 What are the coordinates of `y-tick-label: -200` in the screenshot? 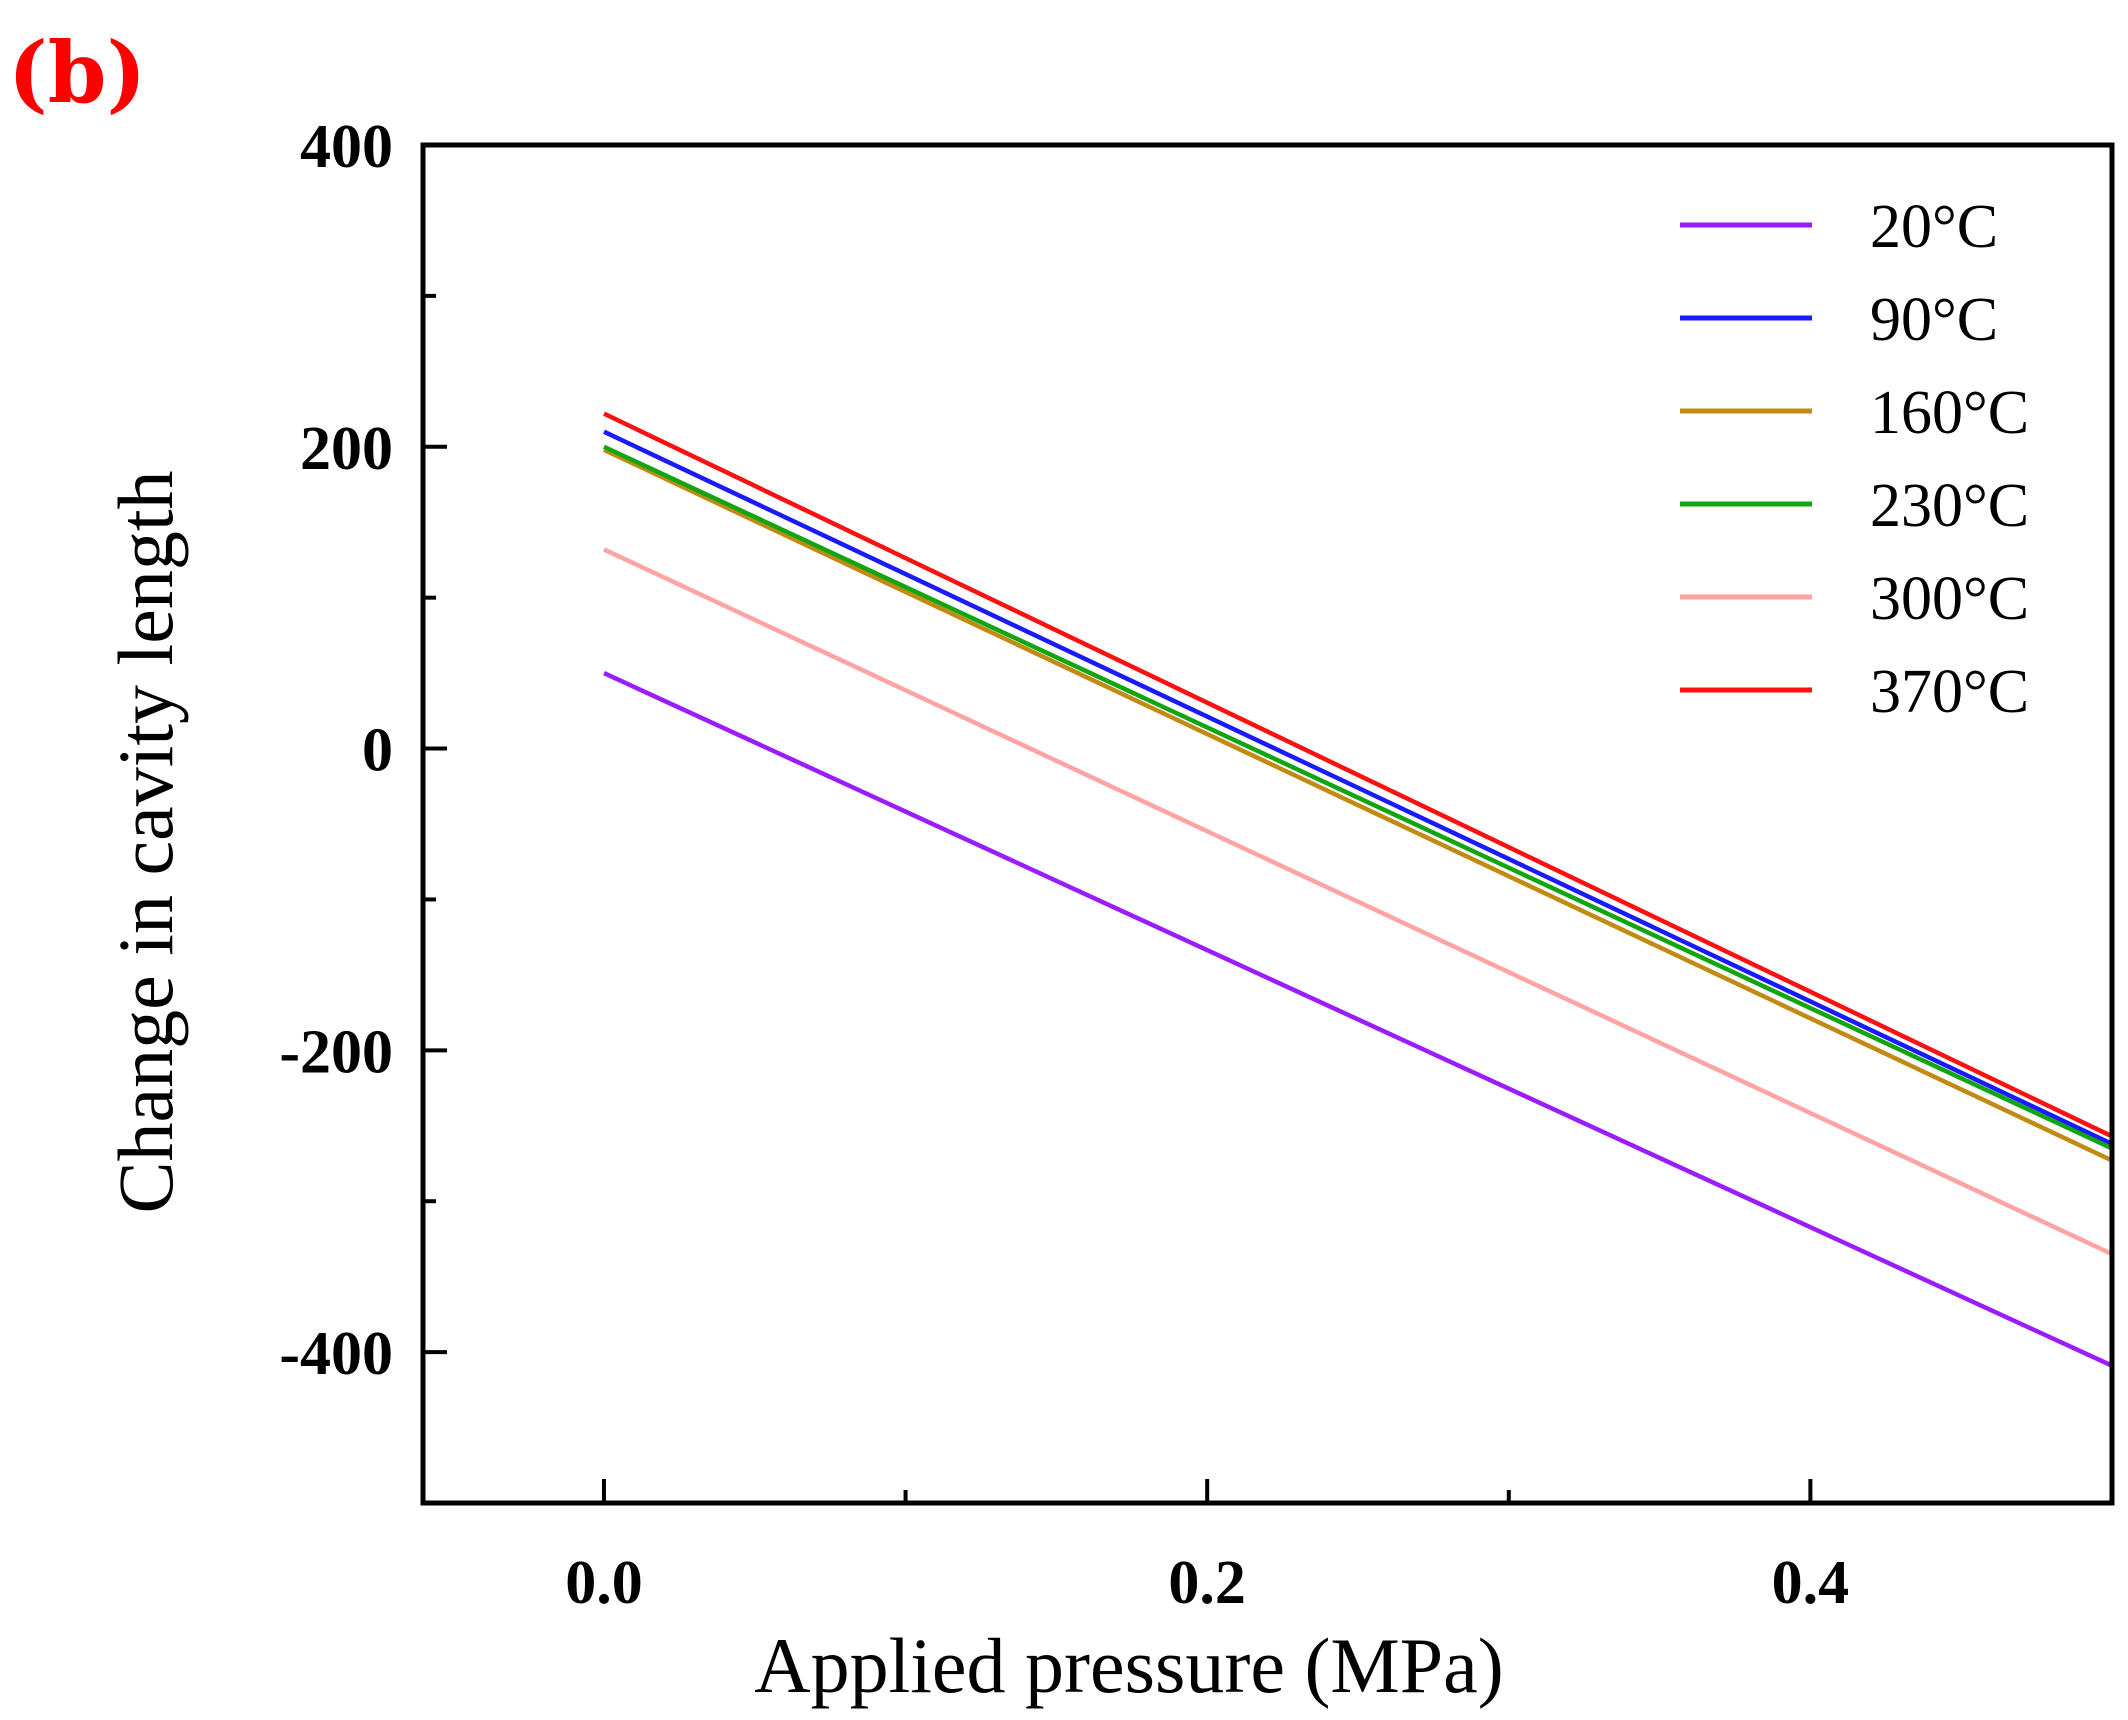 It's located at (336, 1052).